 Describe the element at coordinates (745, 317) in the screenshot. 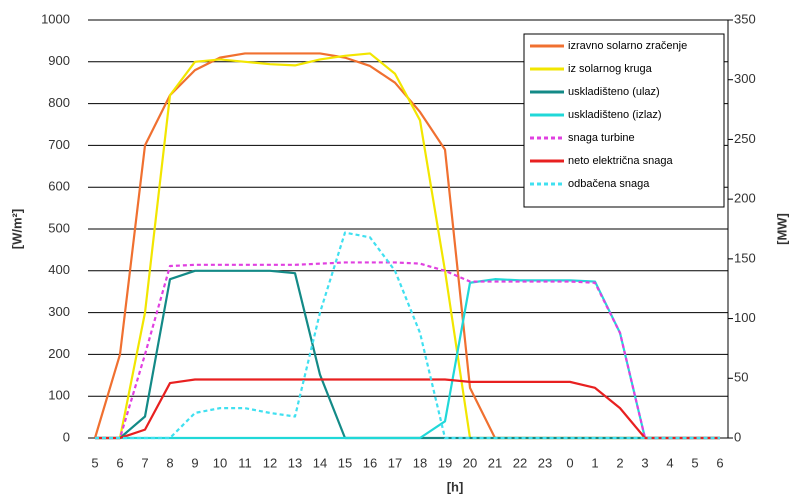

I see `y2-tick-label: 100` at that location.